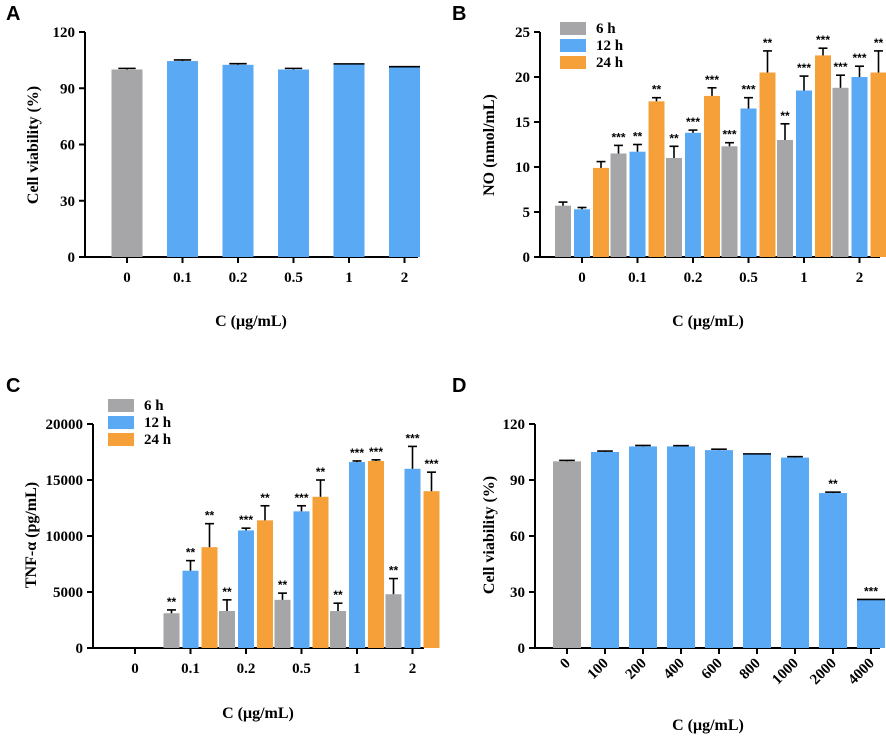 The image size is (886, 738). Describe the element at coordinates (489, 145) in the screenshot. I see `y-axis-title: NO (nmol/mL)` at that location.